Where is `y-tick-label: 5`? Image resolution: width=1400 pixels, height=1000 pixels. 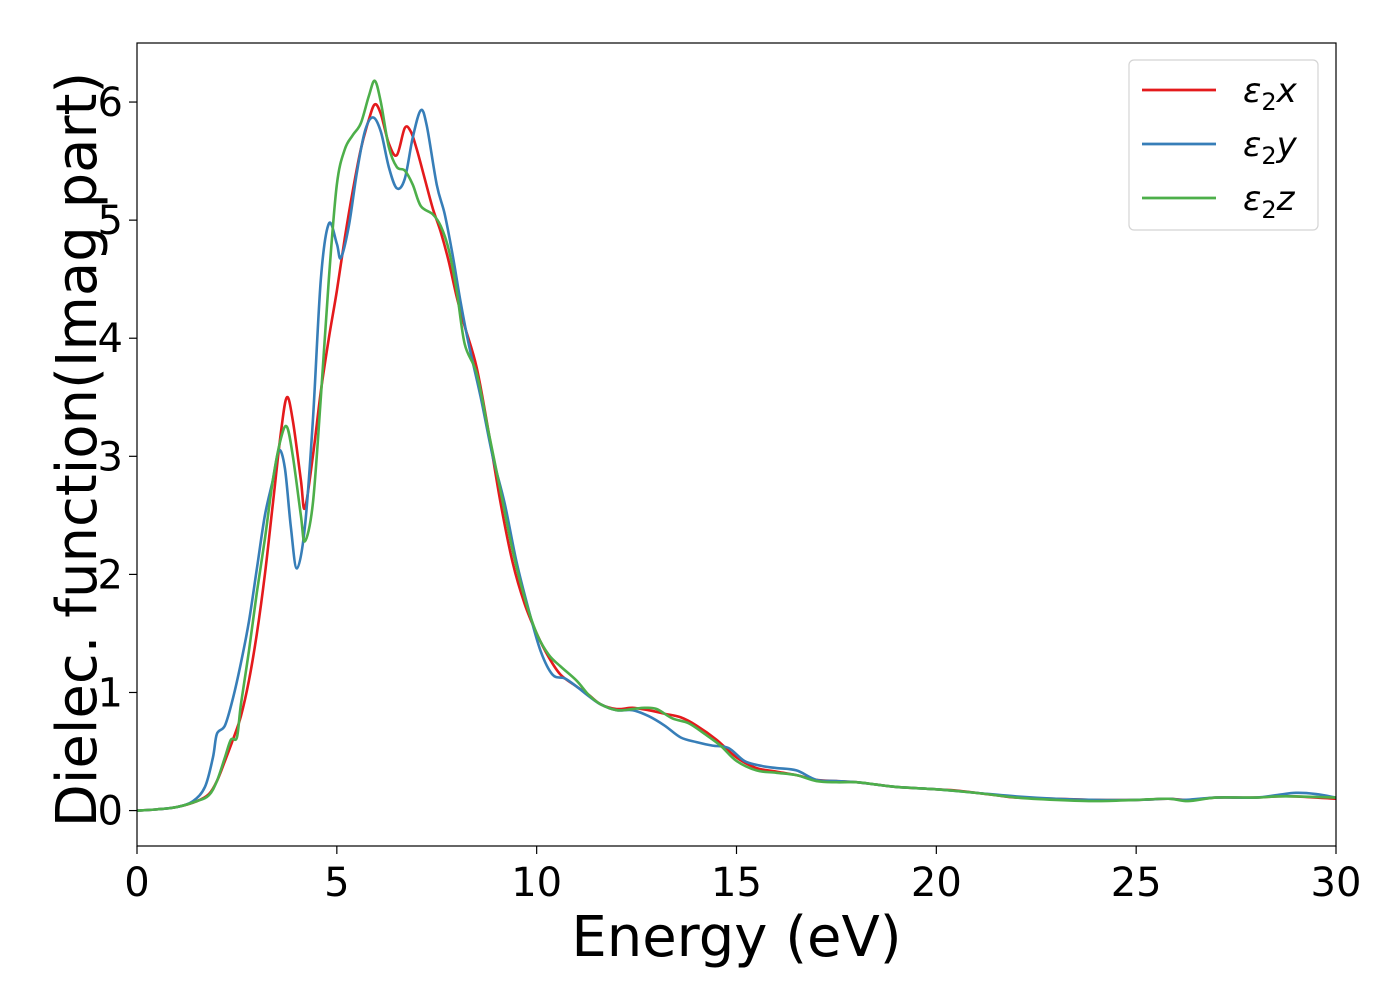 y-tick-label: 5 is located at coordinates (110, 221).